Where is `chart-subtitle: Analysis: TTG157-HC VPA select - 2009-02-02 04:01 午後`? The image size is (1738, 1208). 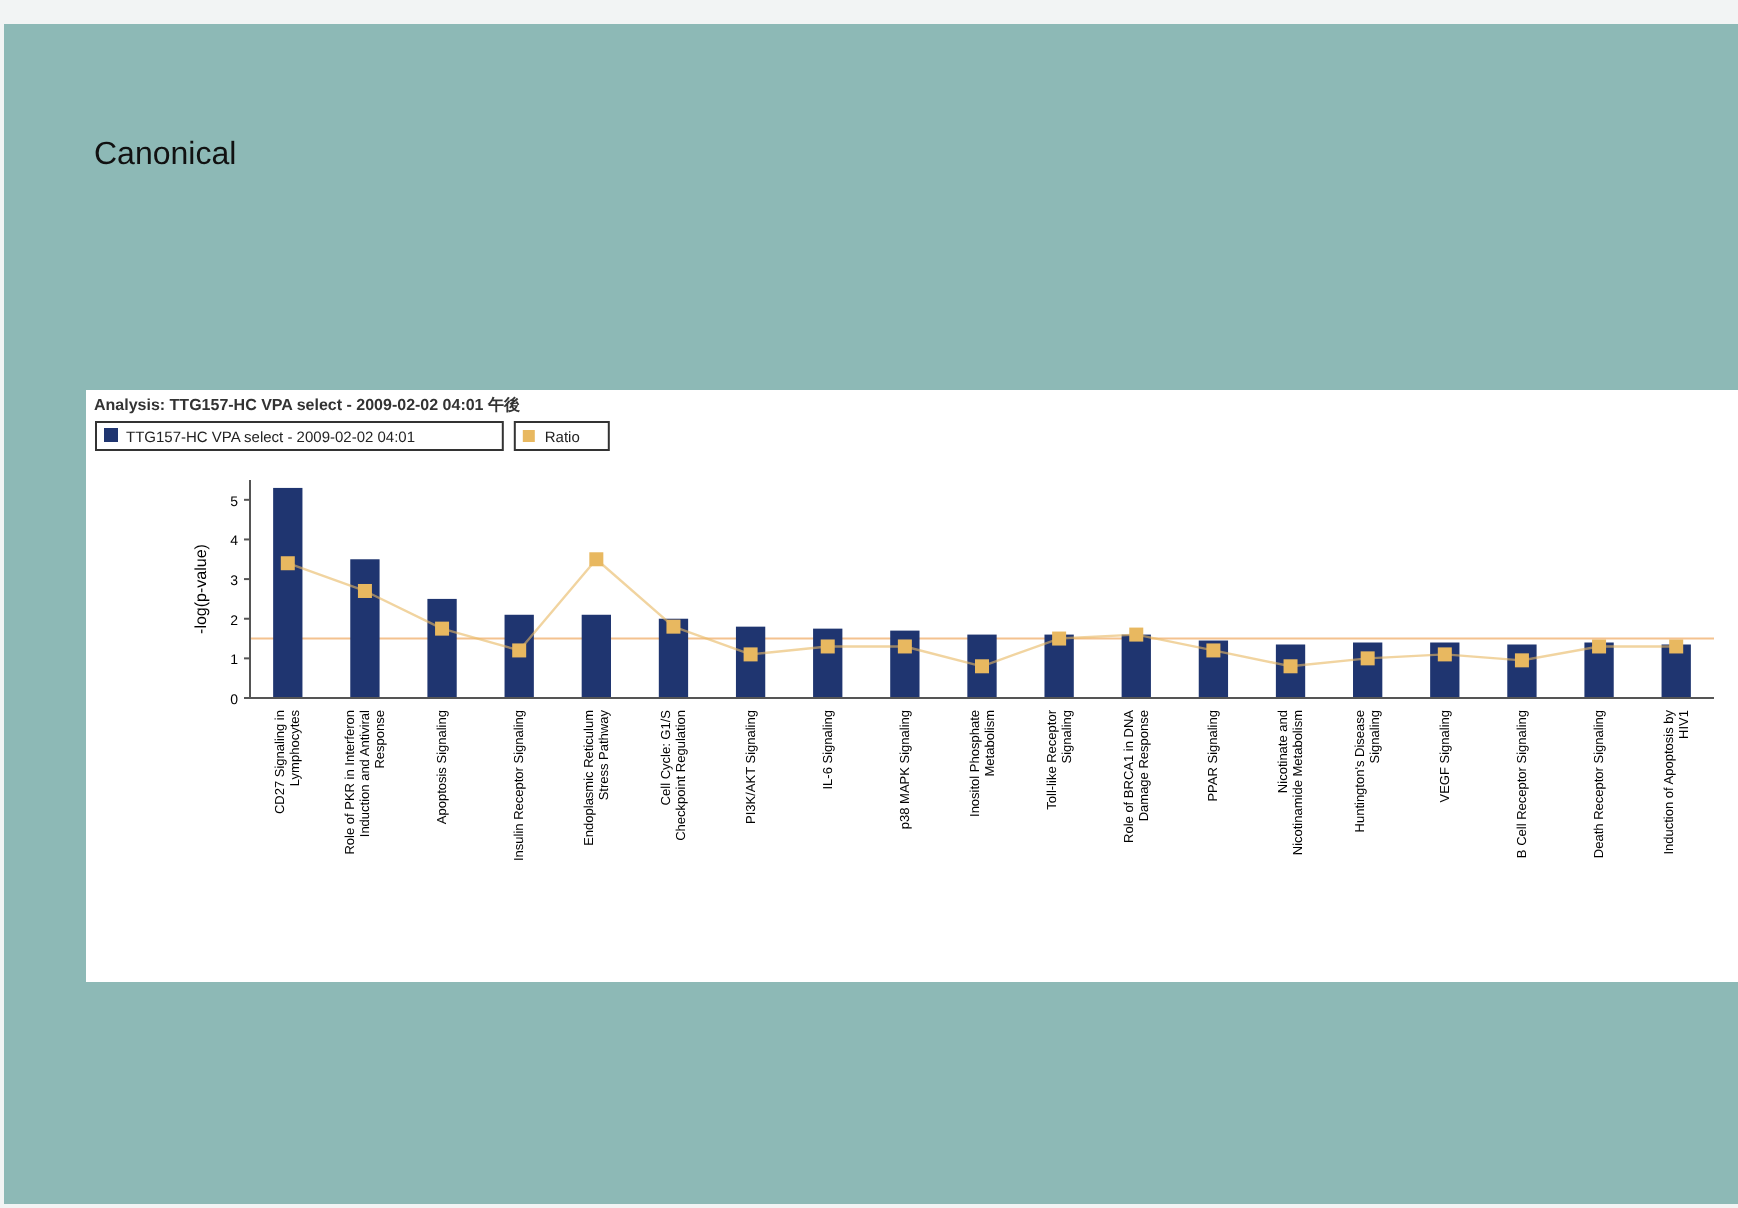
chart-subtitle: Analysis: TTG157-HC VPA select - 2009-02-02 04:01 午後 is located at coordinates (308, 405).